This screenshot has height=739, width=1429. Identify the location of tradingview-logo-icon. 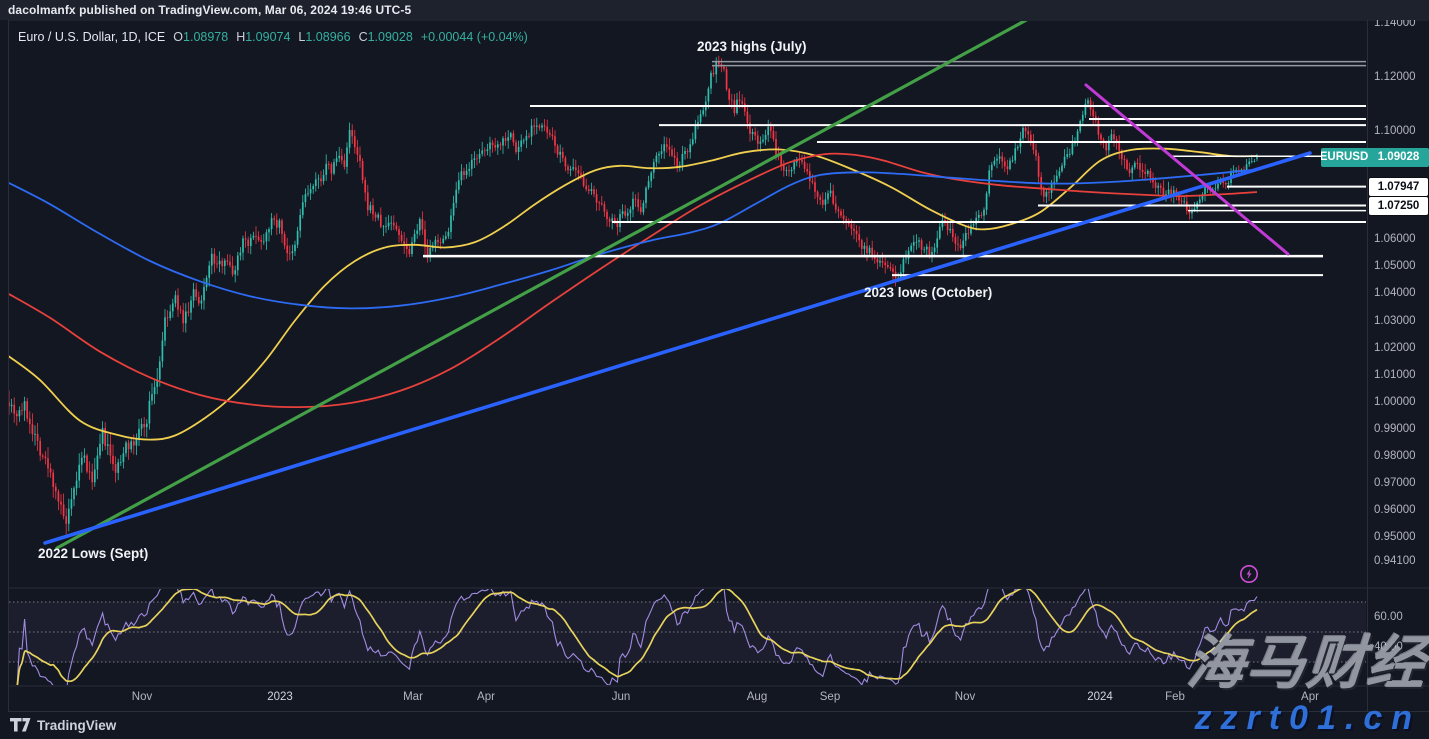
(20, 725).